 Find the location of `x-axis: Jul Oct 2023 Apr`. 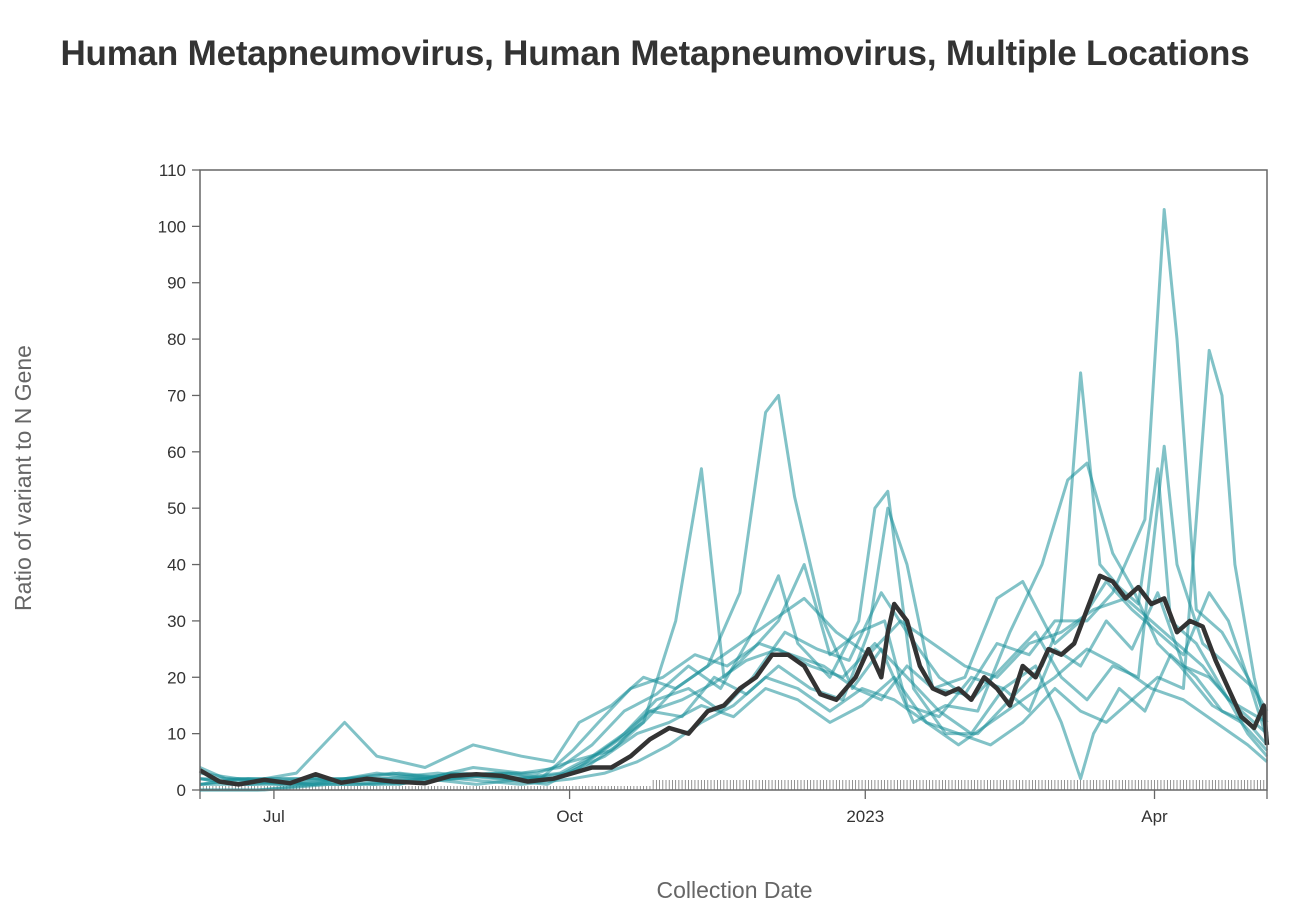

x-axis: Jul Oct 2023 Apr is located at coordinates (733, 808).